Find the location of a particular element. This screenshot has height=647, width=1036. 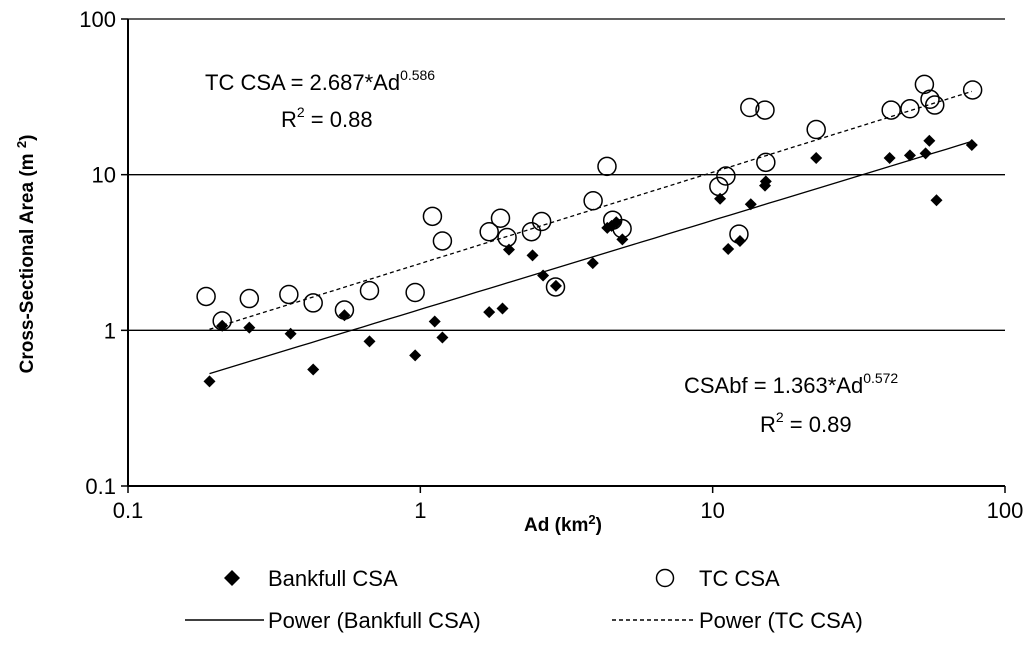

tc-equation-text: TC CSA = 2.687*Ad0.586 is located at coordinates (320, 81).